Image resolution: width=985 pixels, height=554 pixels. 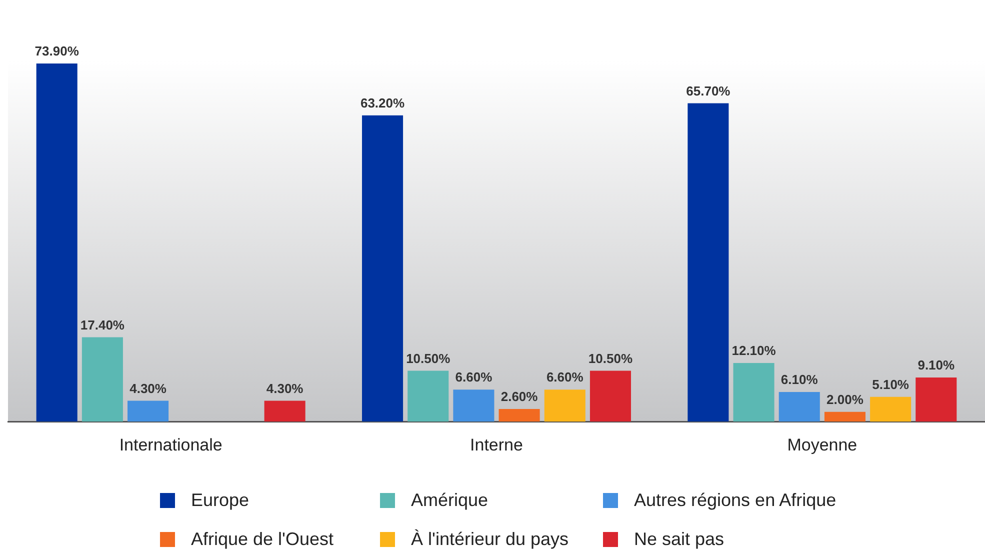 I want to click on x-tick-label: Interne, so click(x=496, y=444).